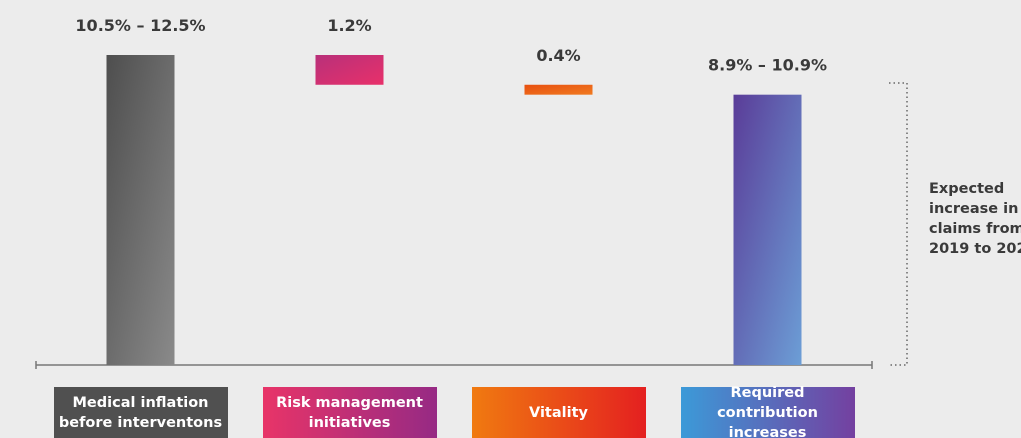 The width and height of the screenshot is (1021, 438). What do you see at coordinates (140, 25) in the screenshot?
I see `value-label: 10.5% – 12.5%` at bounding box center [140, 25].